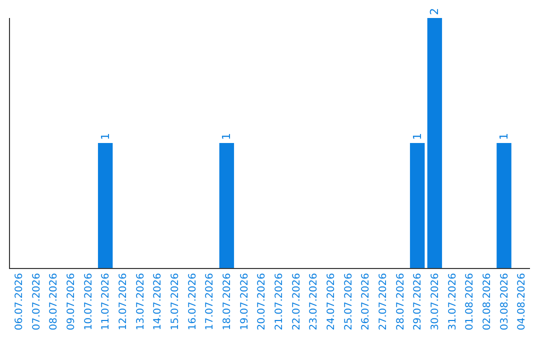 The image size is (540, 340). What do you see at coordinates (366, 301) in the screenshot?
I see `x-tick-label: 26.07.2026` at bounding box center [366, 301].